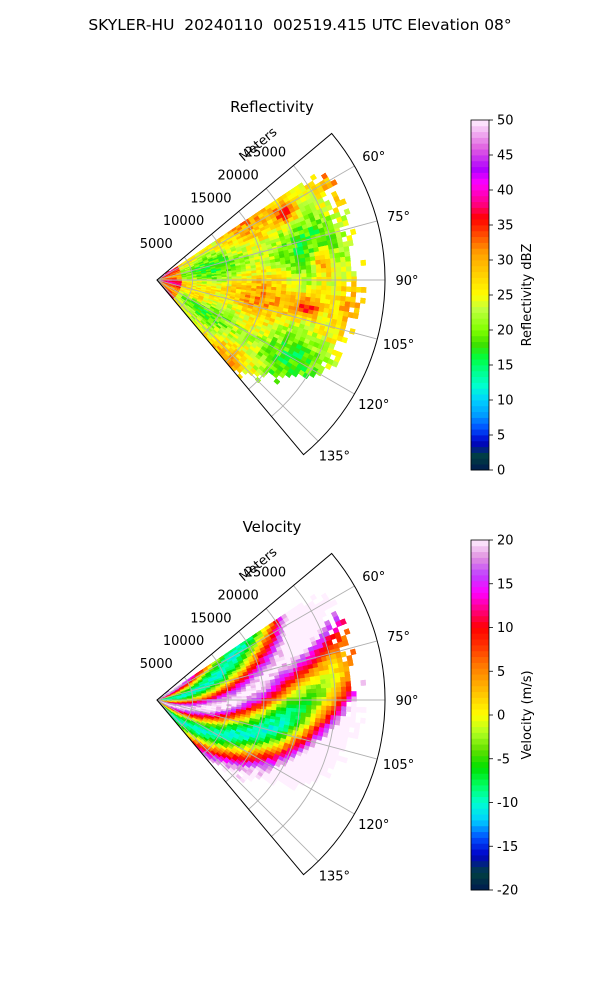 Image resolution: width=600 pixels, height=1000 pixels. I want to click on range-ring, so click(245, 287).